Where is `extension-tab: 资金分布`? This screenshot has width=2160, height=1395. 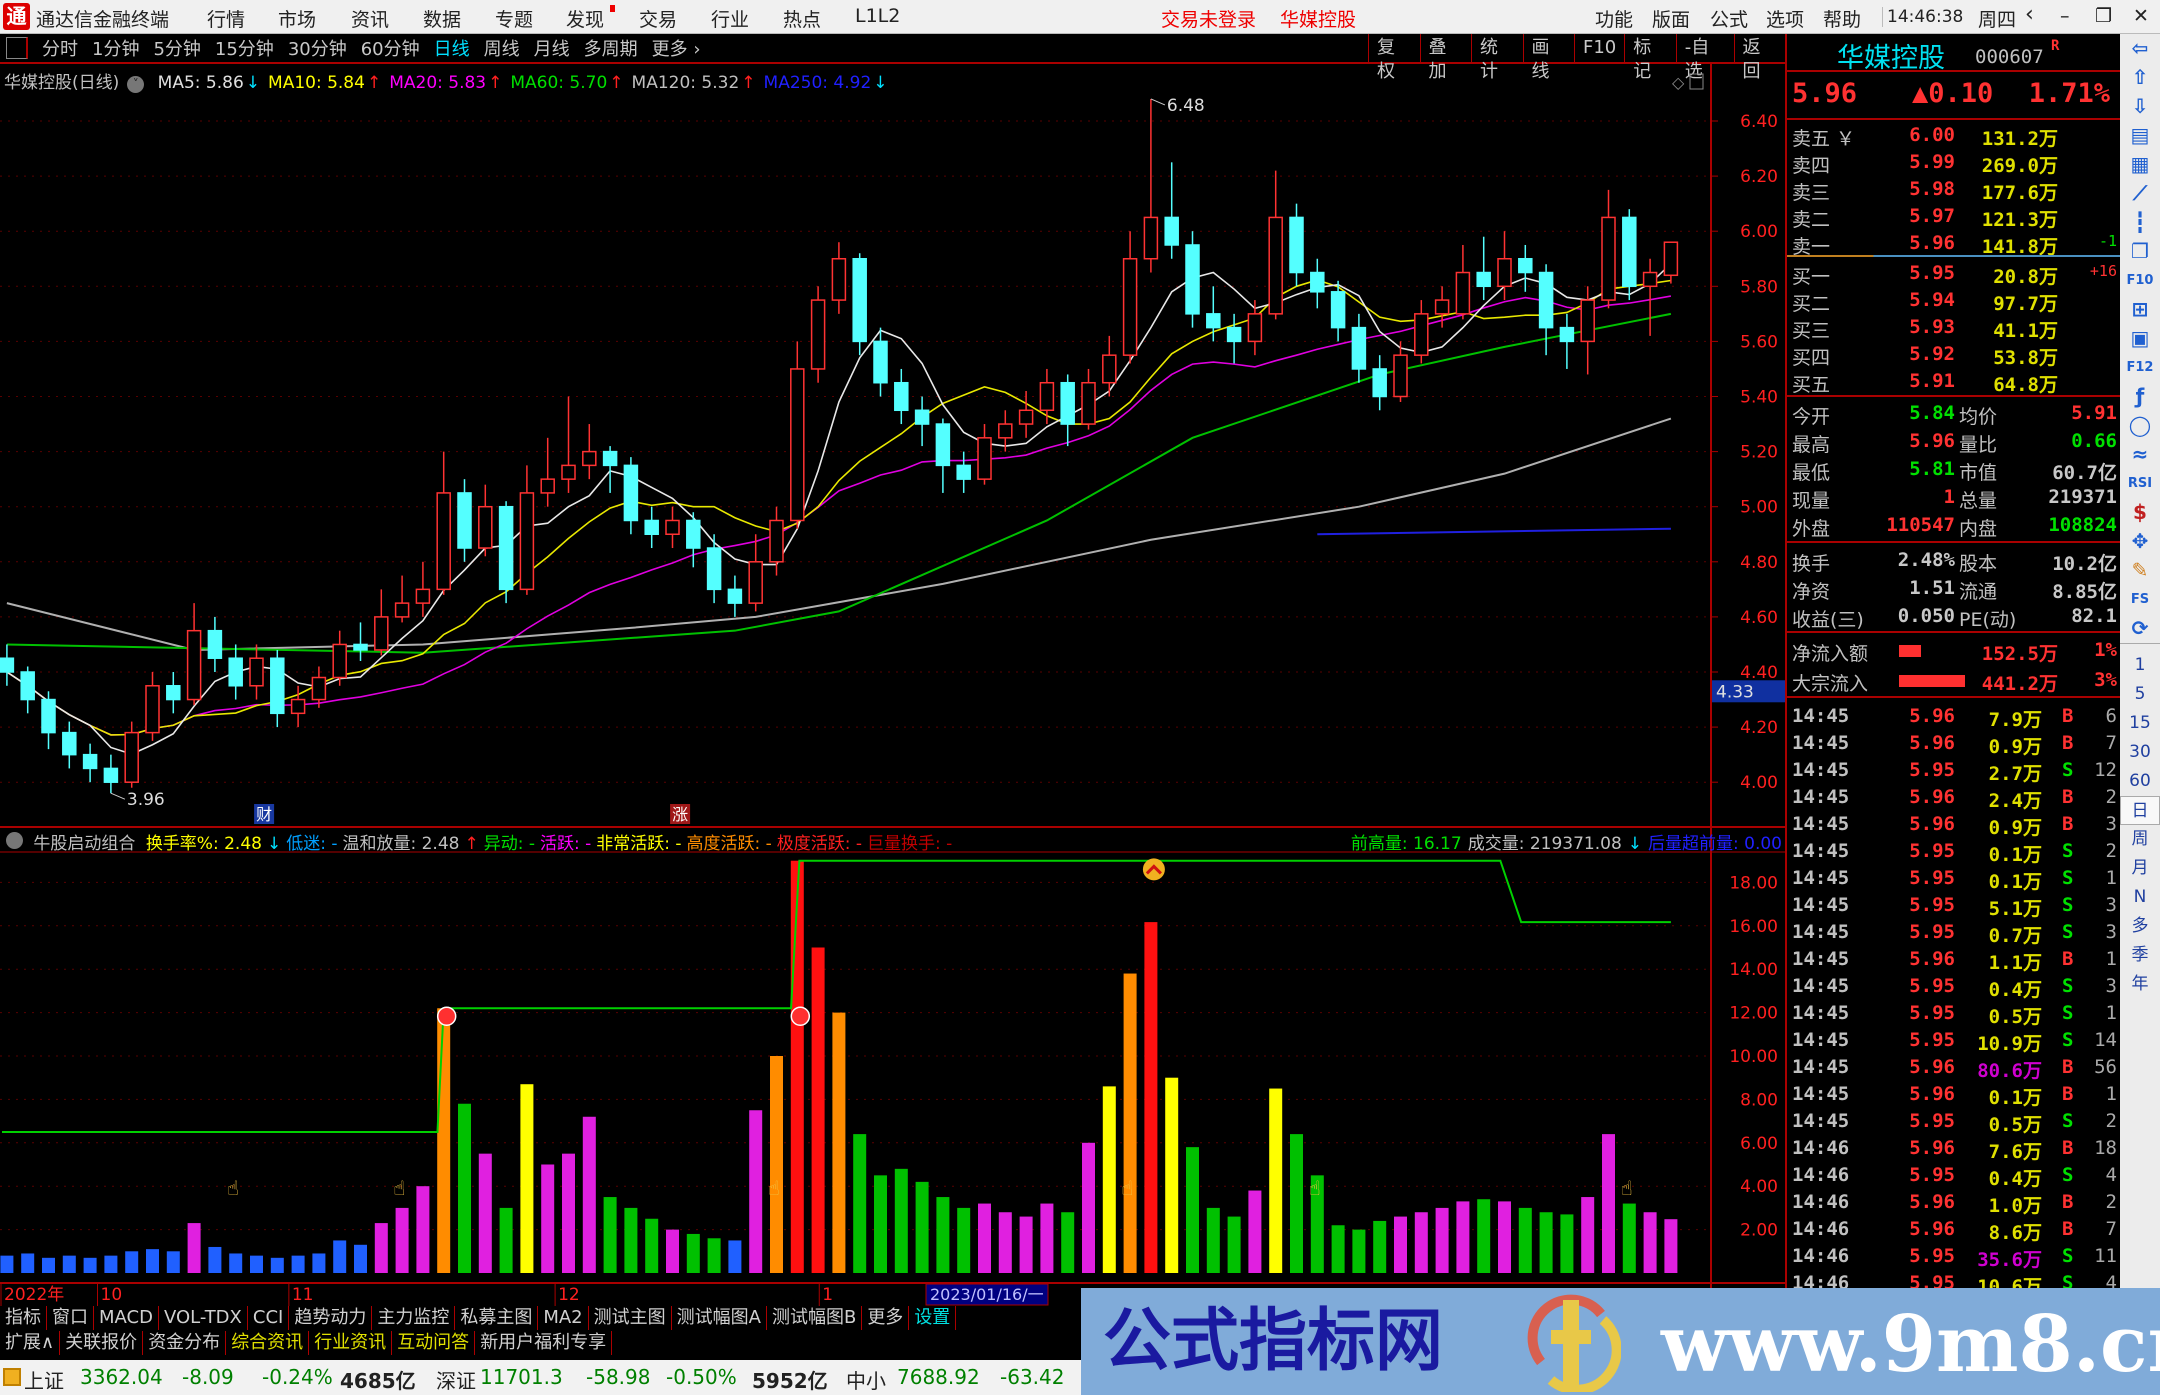
extension-tab: 资金分布 is located at coordinates (185, 1343).